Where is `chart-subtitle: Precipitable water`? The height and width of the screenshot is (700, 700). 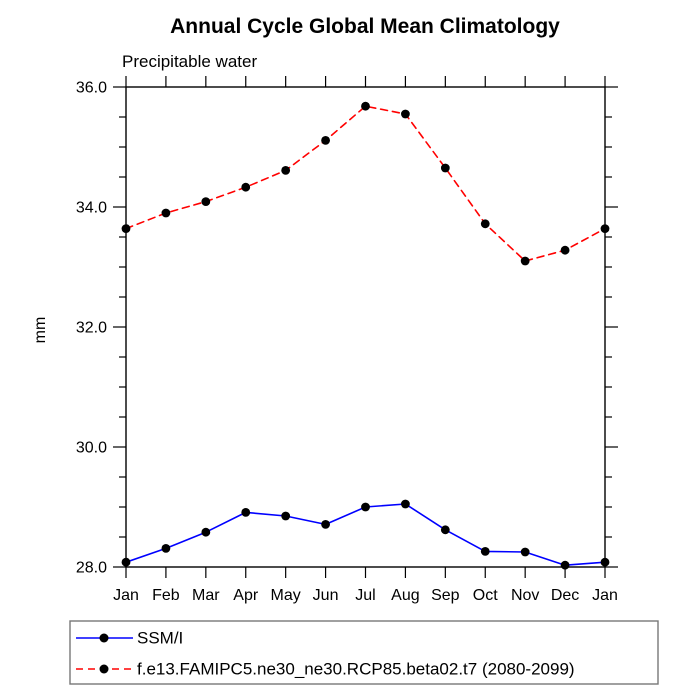 chart-subtitle: Precipitable water is located at coordinates (189, 61).